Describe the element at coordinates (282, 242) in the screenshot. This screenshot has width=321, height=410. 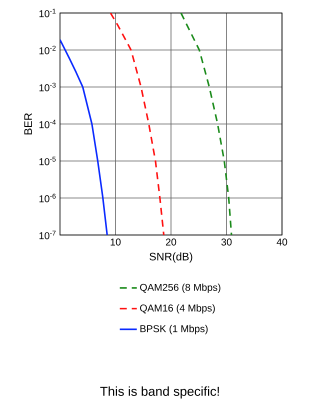
I see `x-tick-label: 40` at that location.